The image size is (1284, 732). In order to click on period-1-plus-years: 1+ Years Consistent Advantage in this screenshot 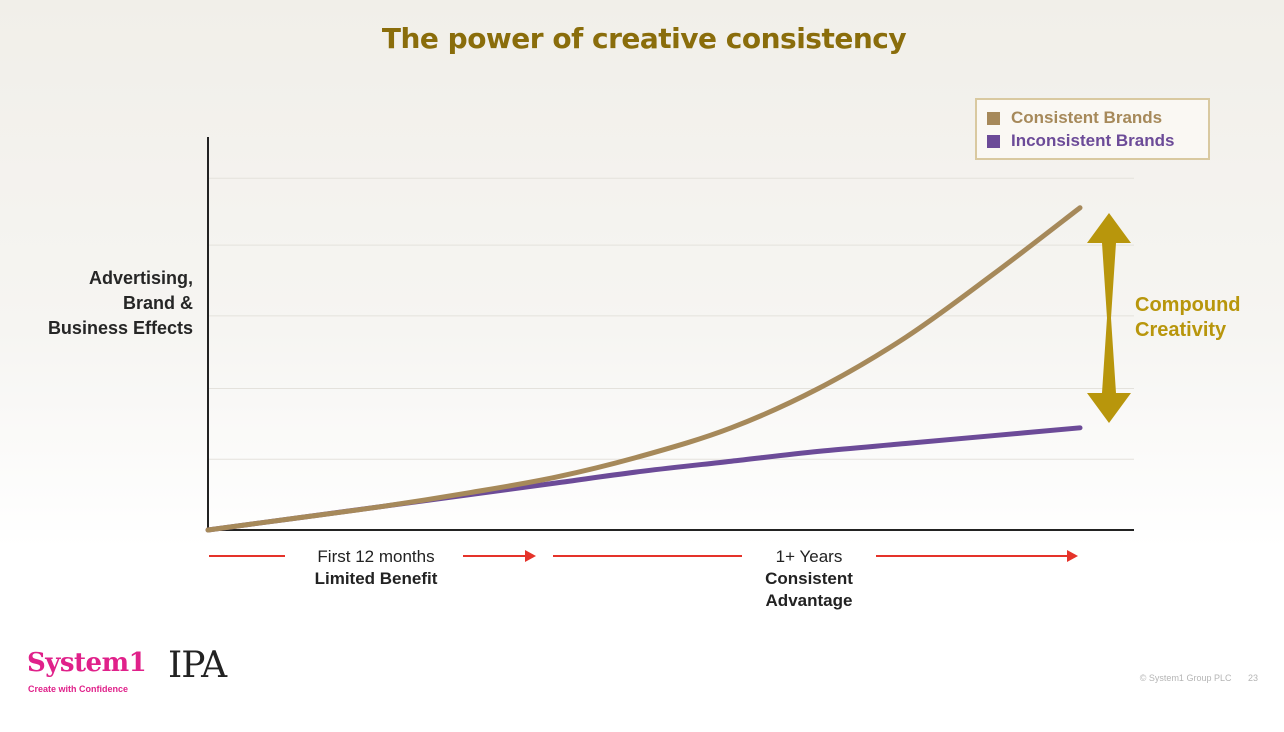, I will do `click(809, 579)`.